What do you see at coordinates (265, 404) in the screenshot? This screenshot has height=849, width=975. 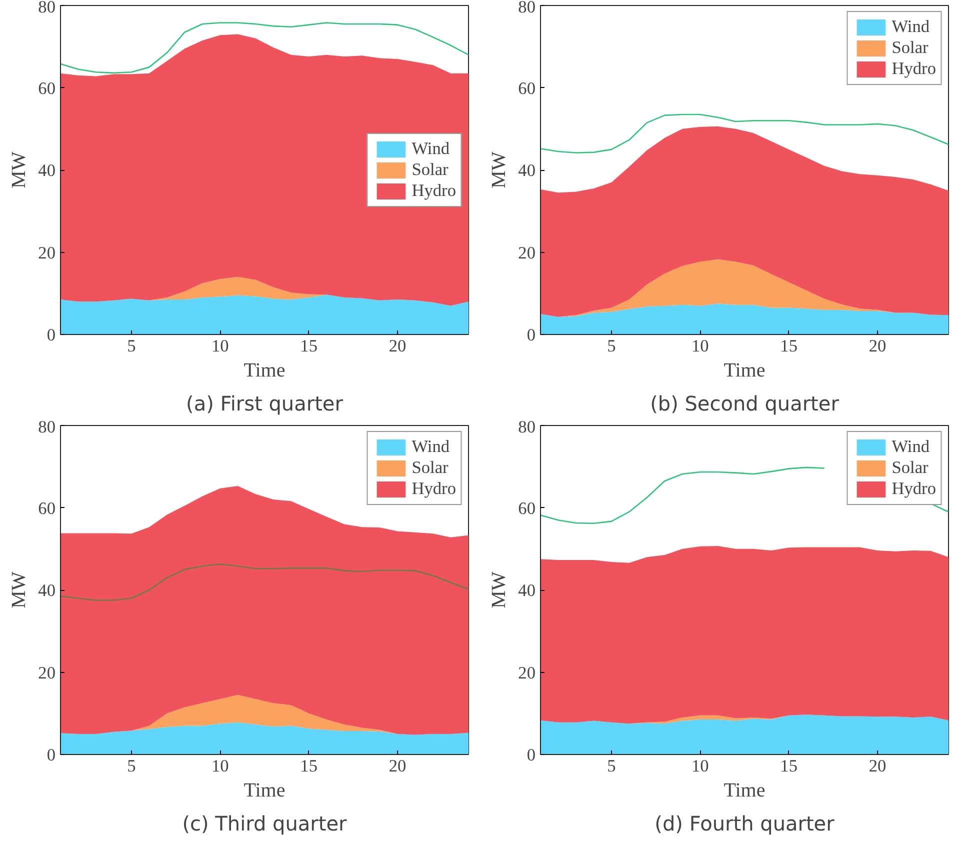 I see `text: (a) First quarter` at bounding box center [265, 404].